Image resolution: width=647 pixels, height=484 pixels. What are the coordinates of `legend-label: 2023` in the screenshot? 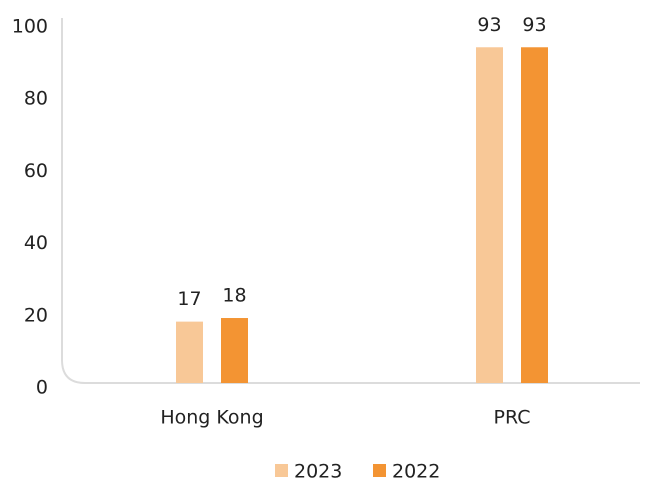 It's located at (318, 472).